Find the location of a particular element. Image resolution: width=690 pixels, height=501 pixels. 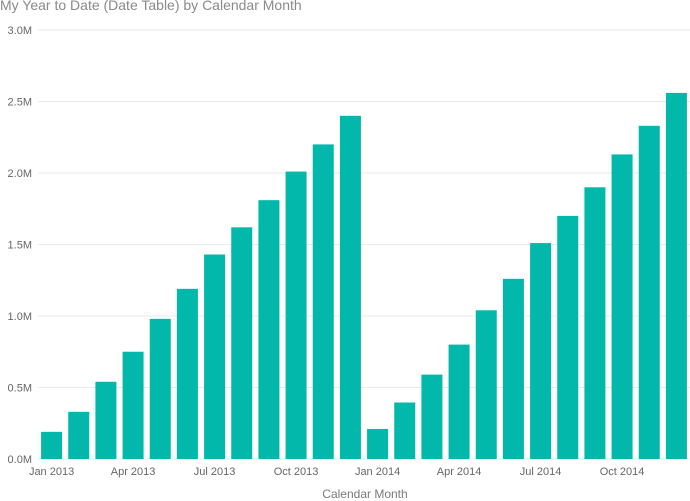

x-tick-label: Jan 2013 is located at coordinates (51, 472).